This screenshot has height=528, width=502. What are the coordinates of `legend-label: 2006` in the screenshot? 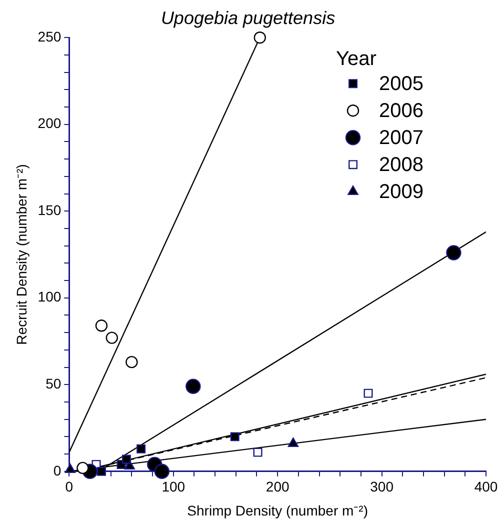 It's located at (401, 111).